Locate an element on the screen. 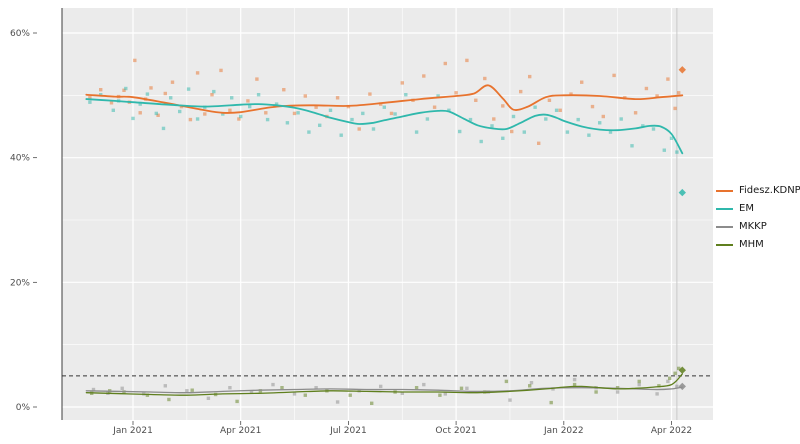 The image size is (800, 444). legend-item-mhm: MHM is located at coordinates (758, 245).